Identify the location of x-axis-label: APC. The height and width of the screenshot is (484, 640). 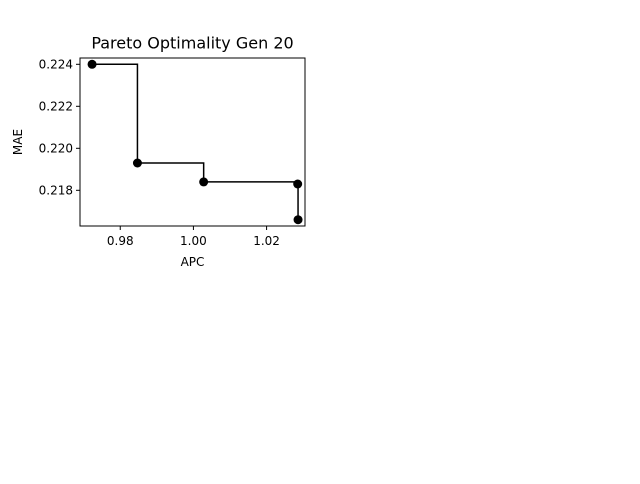
(193, 262).